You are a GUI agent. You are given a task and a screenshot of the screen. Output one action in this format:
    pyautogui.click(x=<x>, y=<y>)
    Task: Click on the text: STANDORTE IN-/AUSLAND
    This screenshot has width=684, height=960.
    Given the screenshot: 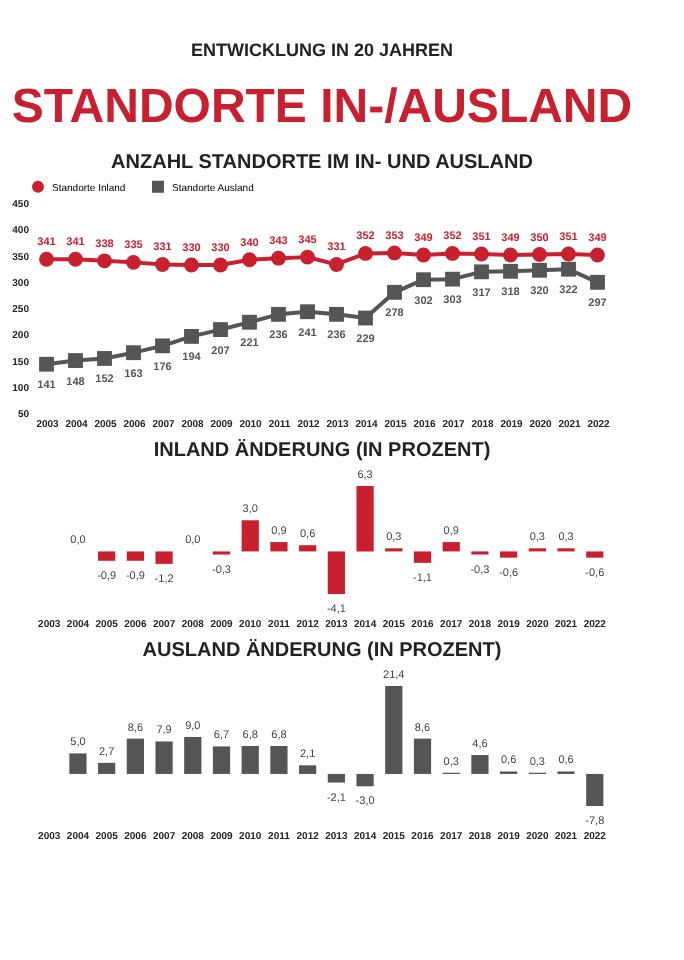 What is the action you would take?
    pyautogui.click(x=322, y=107)
    